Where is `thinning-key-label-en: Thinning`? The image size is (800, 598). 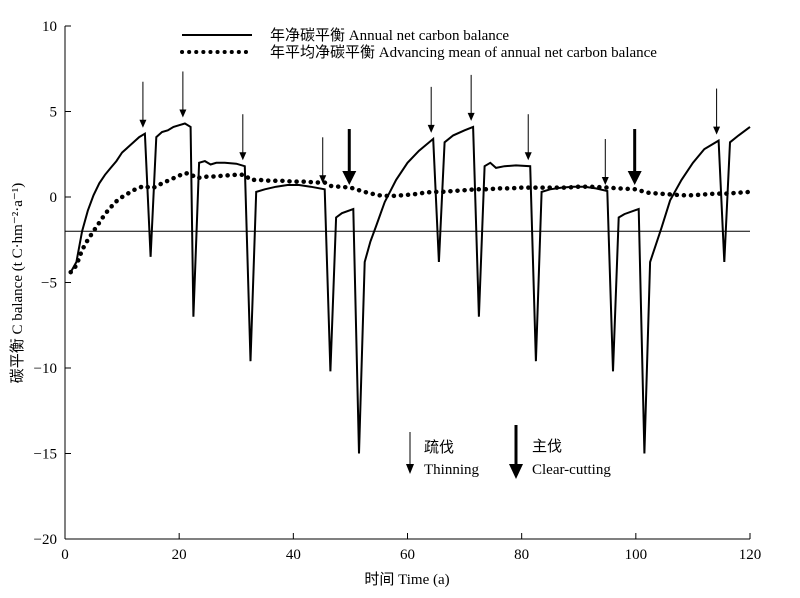
thinning-key-label-en: Thinning is located at coordinates (451, 470).